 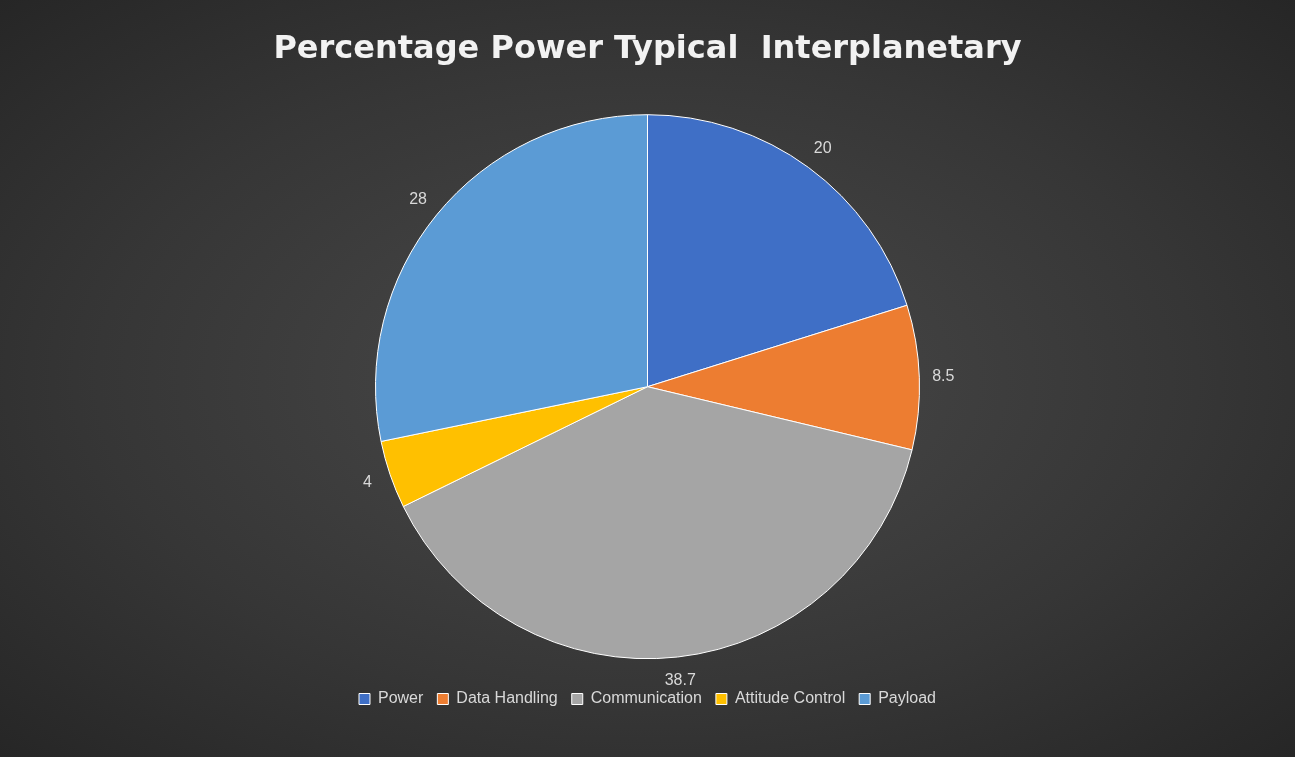 I want to click on data-label: 20, so click(x=822, y=147).